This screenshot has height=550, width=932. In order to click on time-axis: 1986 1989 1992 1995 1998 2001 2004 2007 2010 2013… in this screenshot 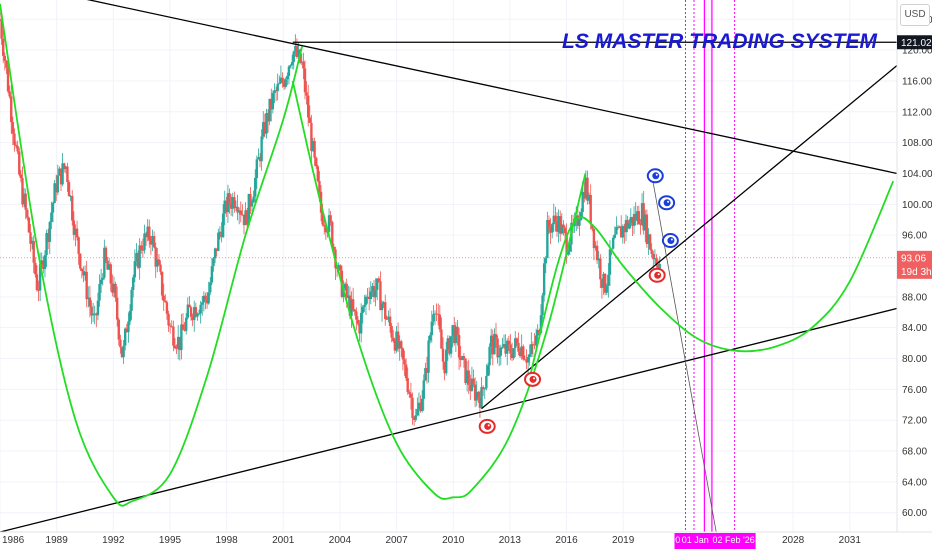, I will do `click(466, 540)`.